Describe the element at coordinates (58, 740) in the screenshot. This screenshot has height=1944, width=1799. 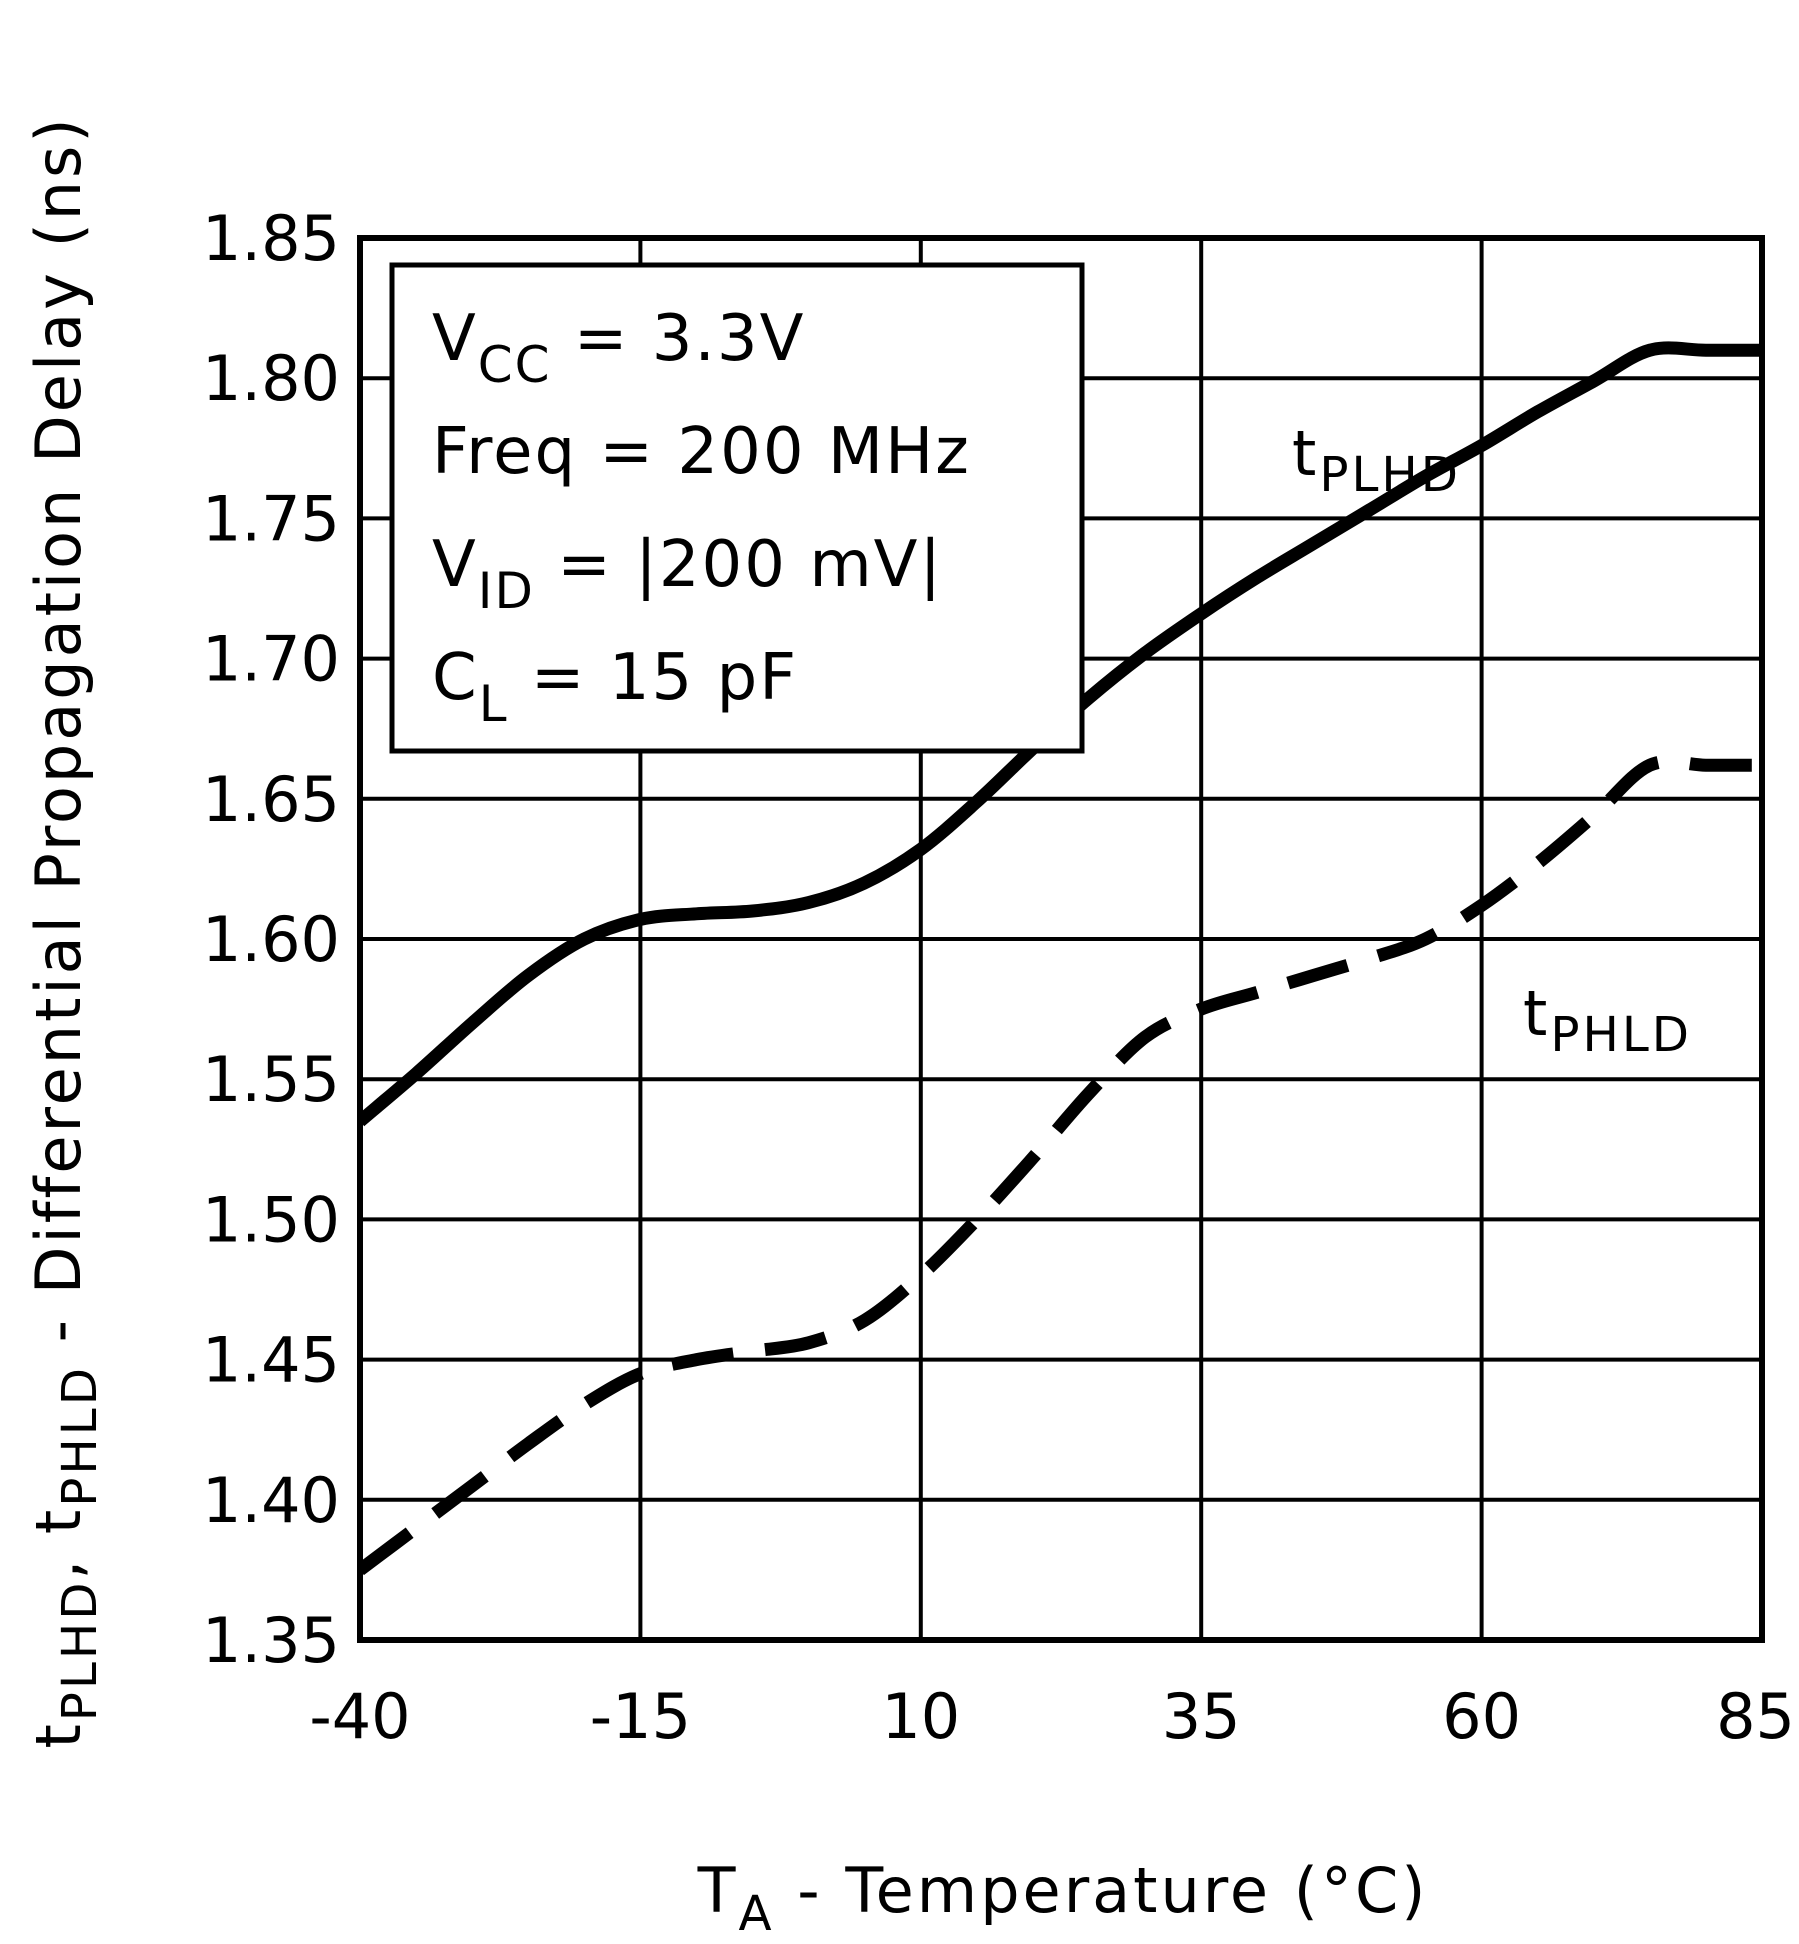
I see `y-axis-label-rest: - Differential Propagation Delay (ns)` at that location.